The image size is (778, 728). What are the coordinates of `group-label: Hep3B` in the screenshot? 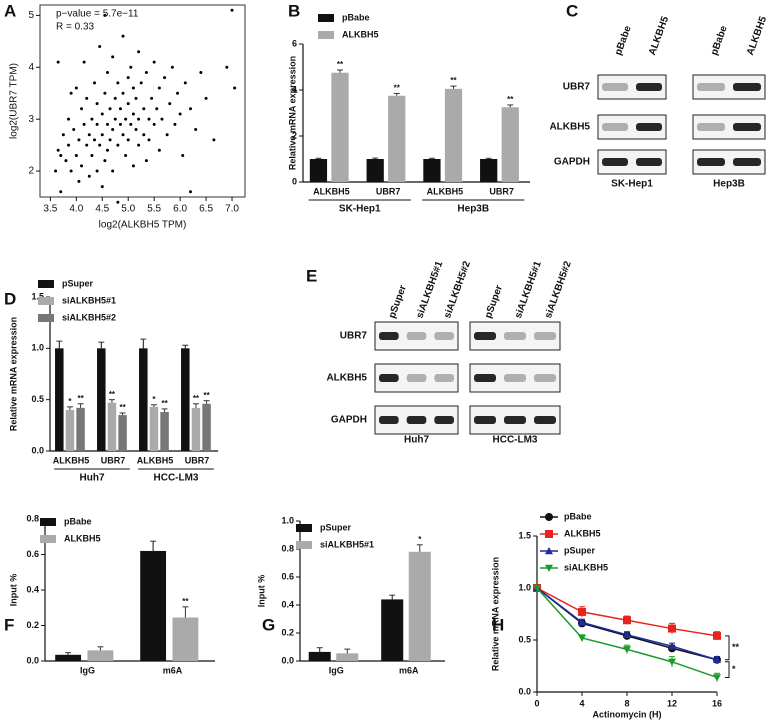 It's located at (473, 209).